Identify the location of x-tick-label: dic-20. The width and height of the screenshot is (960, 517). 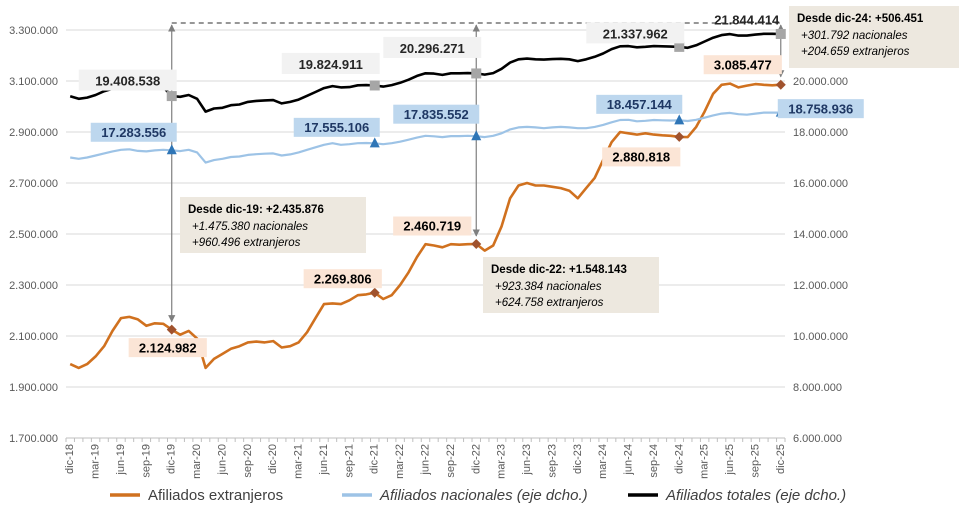
(273, 459).